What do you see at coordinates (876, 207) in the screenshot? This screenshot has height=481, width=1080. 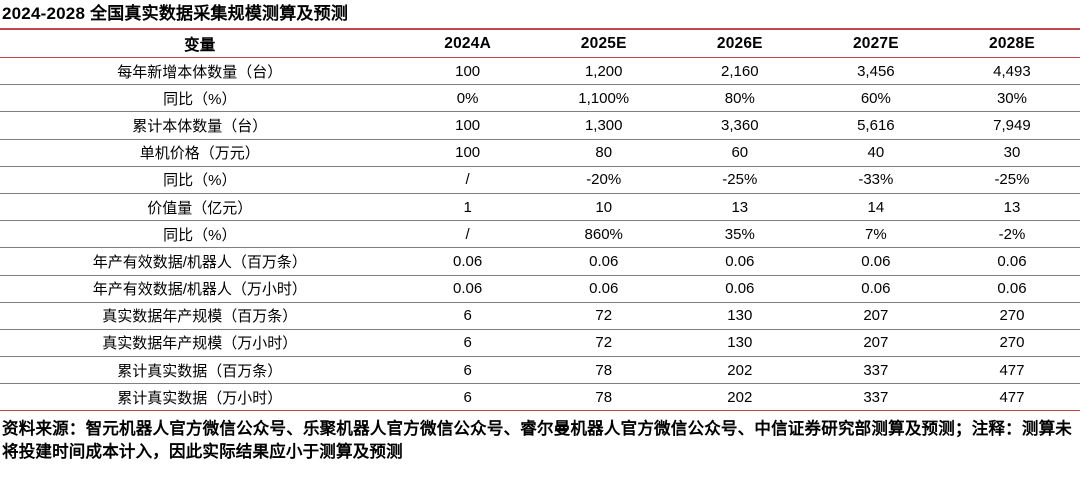 I see `cell-value: 14` at bounding box center [876, 207].